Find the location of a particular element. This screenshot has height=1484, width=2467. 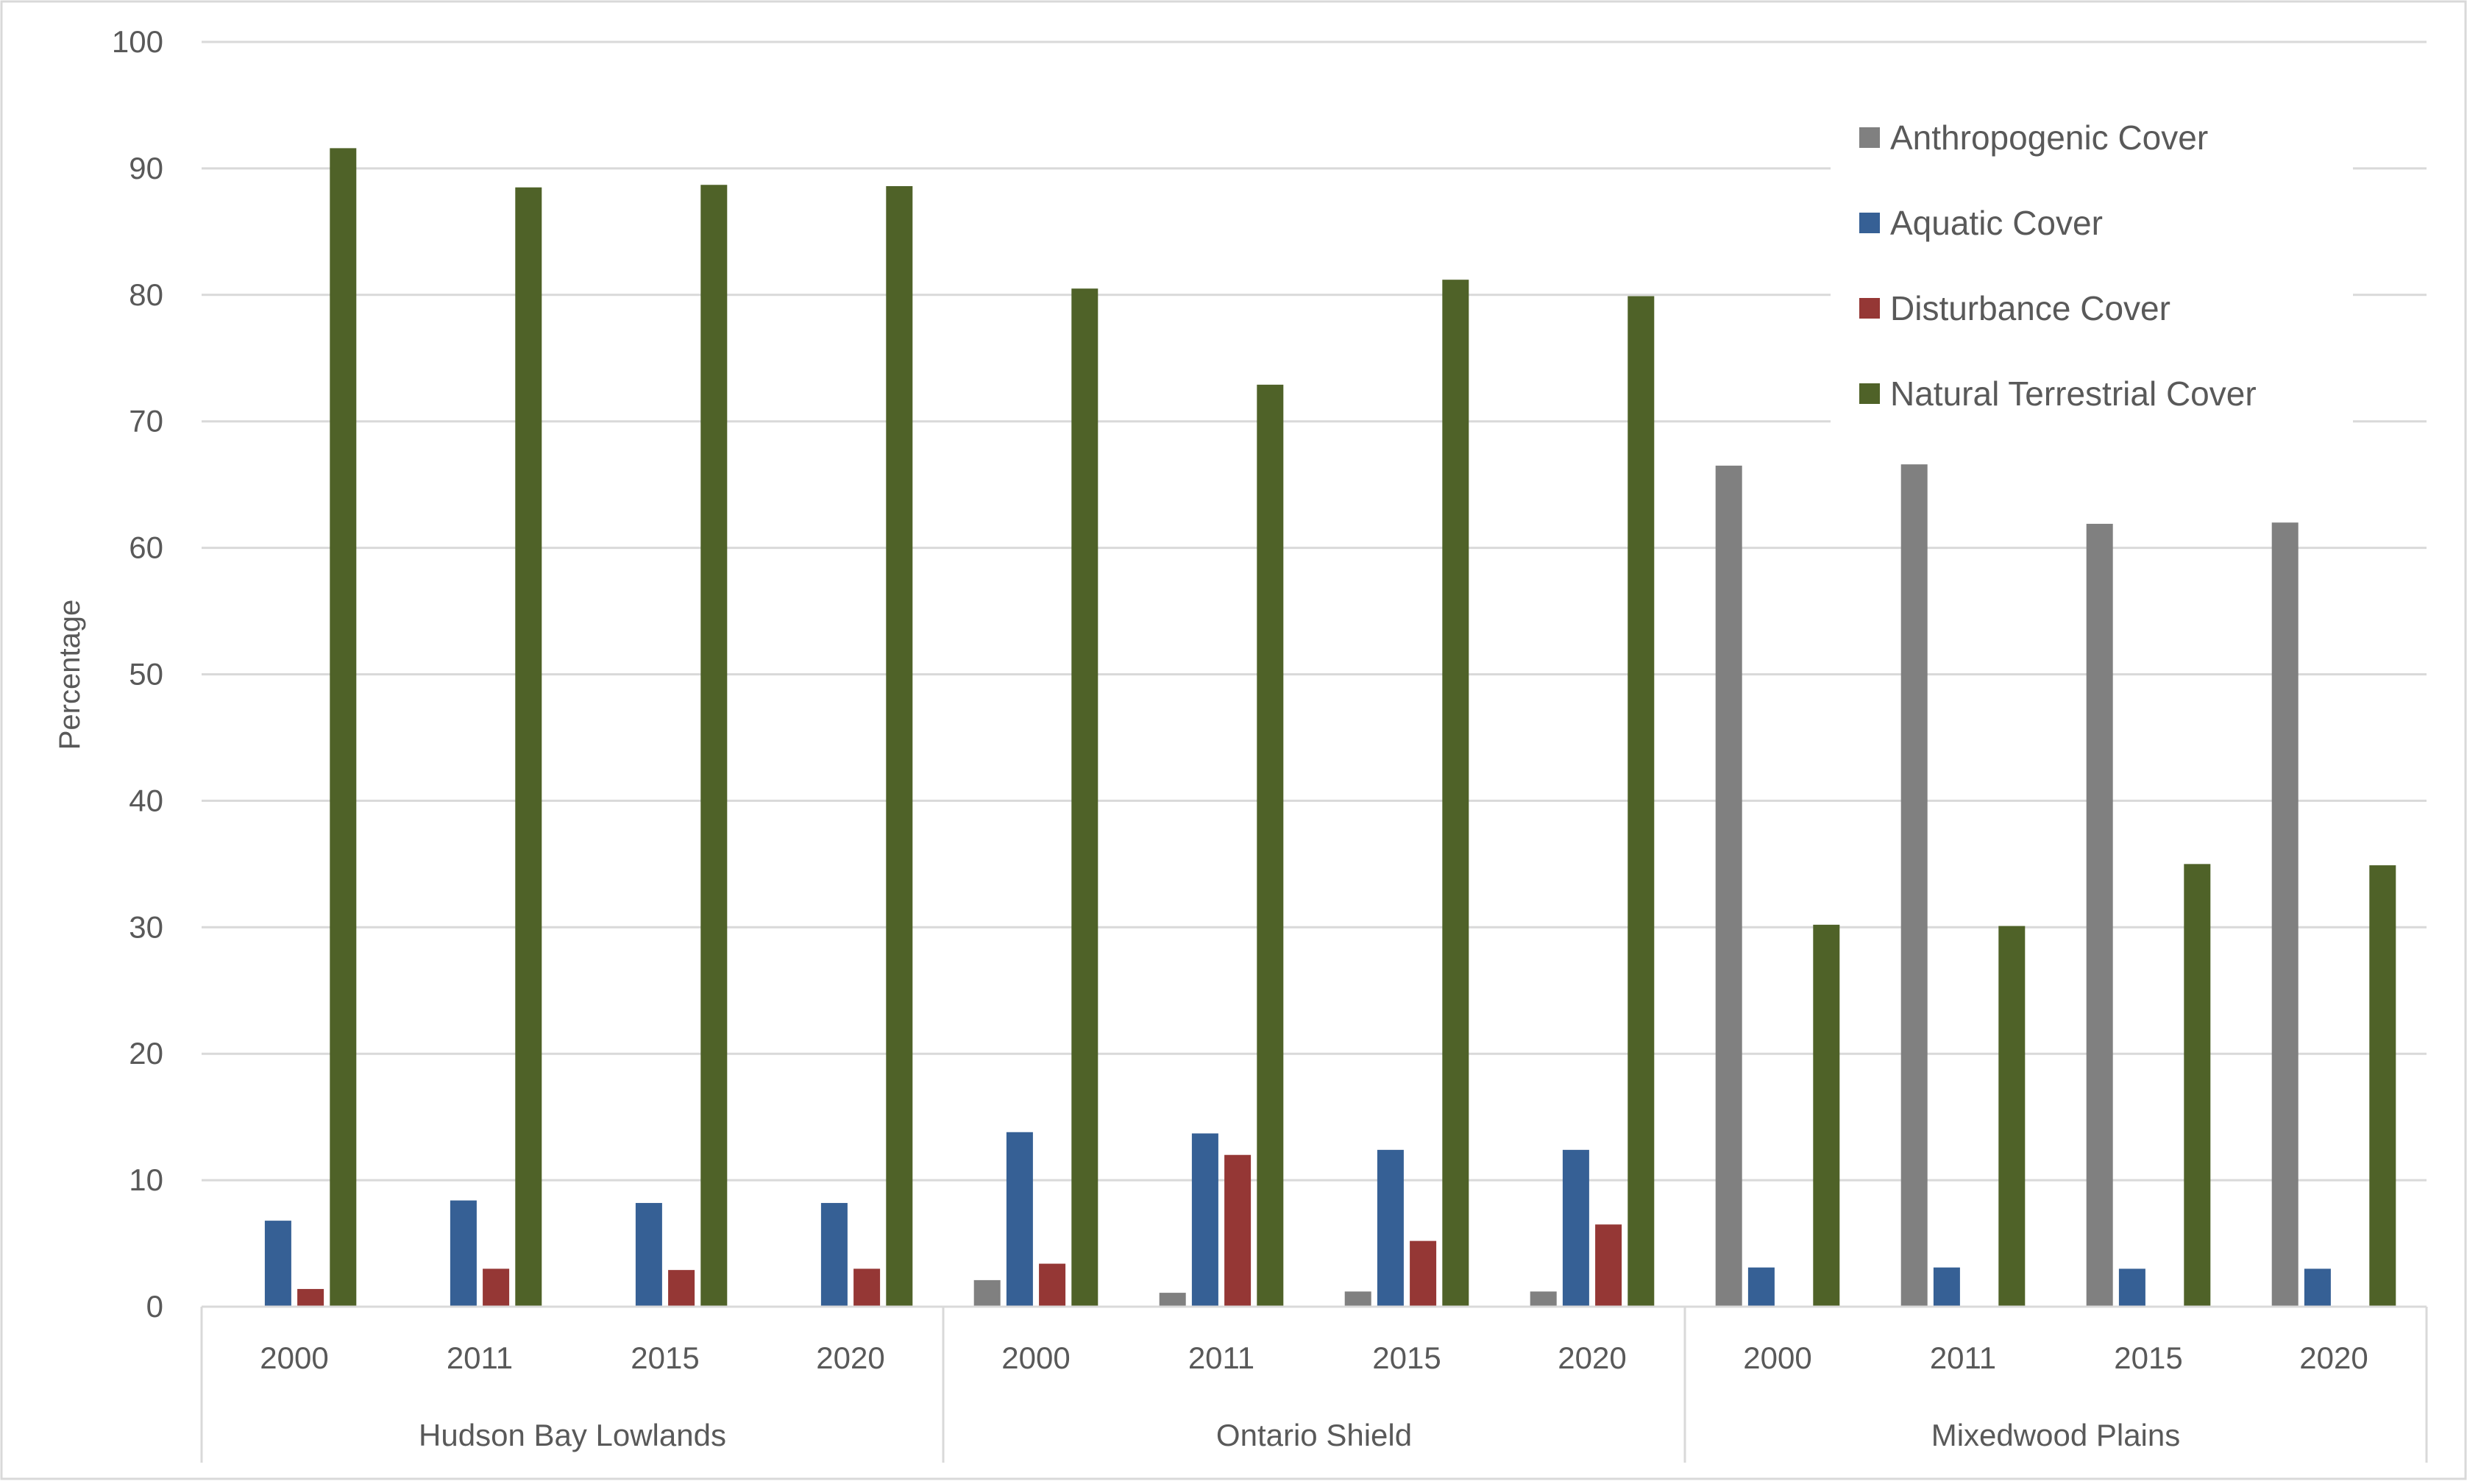

x-group-label: Mixedwood Plains is located at coordinates (2056, 1435).